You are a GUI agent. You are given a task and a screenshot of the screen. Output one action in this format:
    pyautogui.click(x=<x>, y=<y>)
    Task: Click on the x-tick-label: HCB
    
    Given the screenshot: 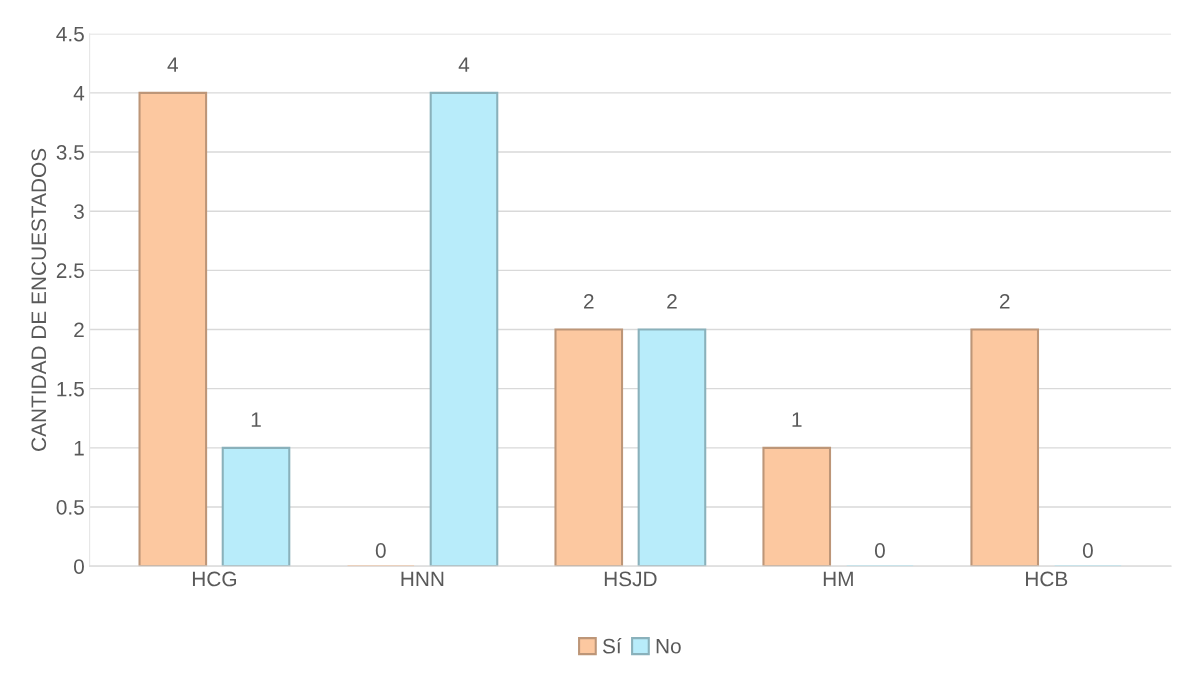 What is the action you would take?
    pyautogui.click(x=1047, y=579)
    